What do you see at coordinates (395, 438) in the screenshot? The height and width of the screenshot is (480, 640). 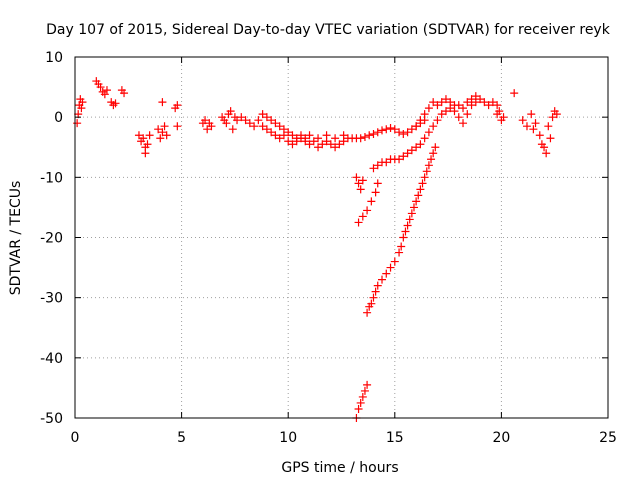 I see `x-tick-label: 15` at bounding box center [395, 438].